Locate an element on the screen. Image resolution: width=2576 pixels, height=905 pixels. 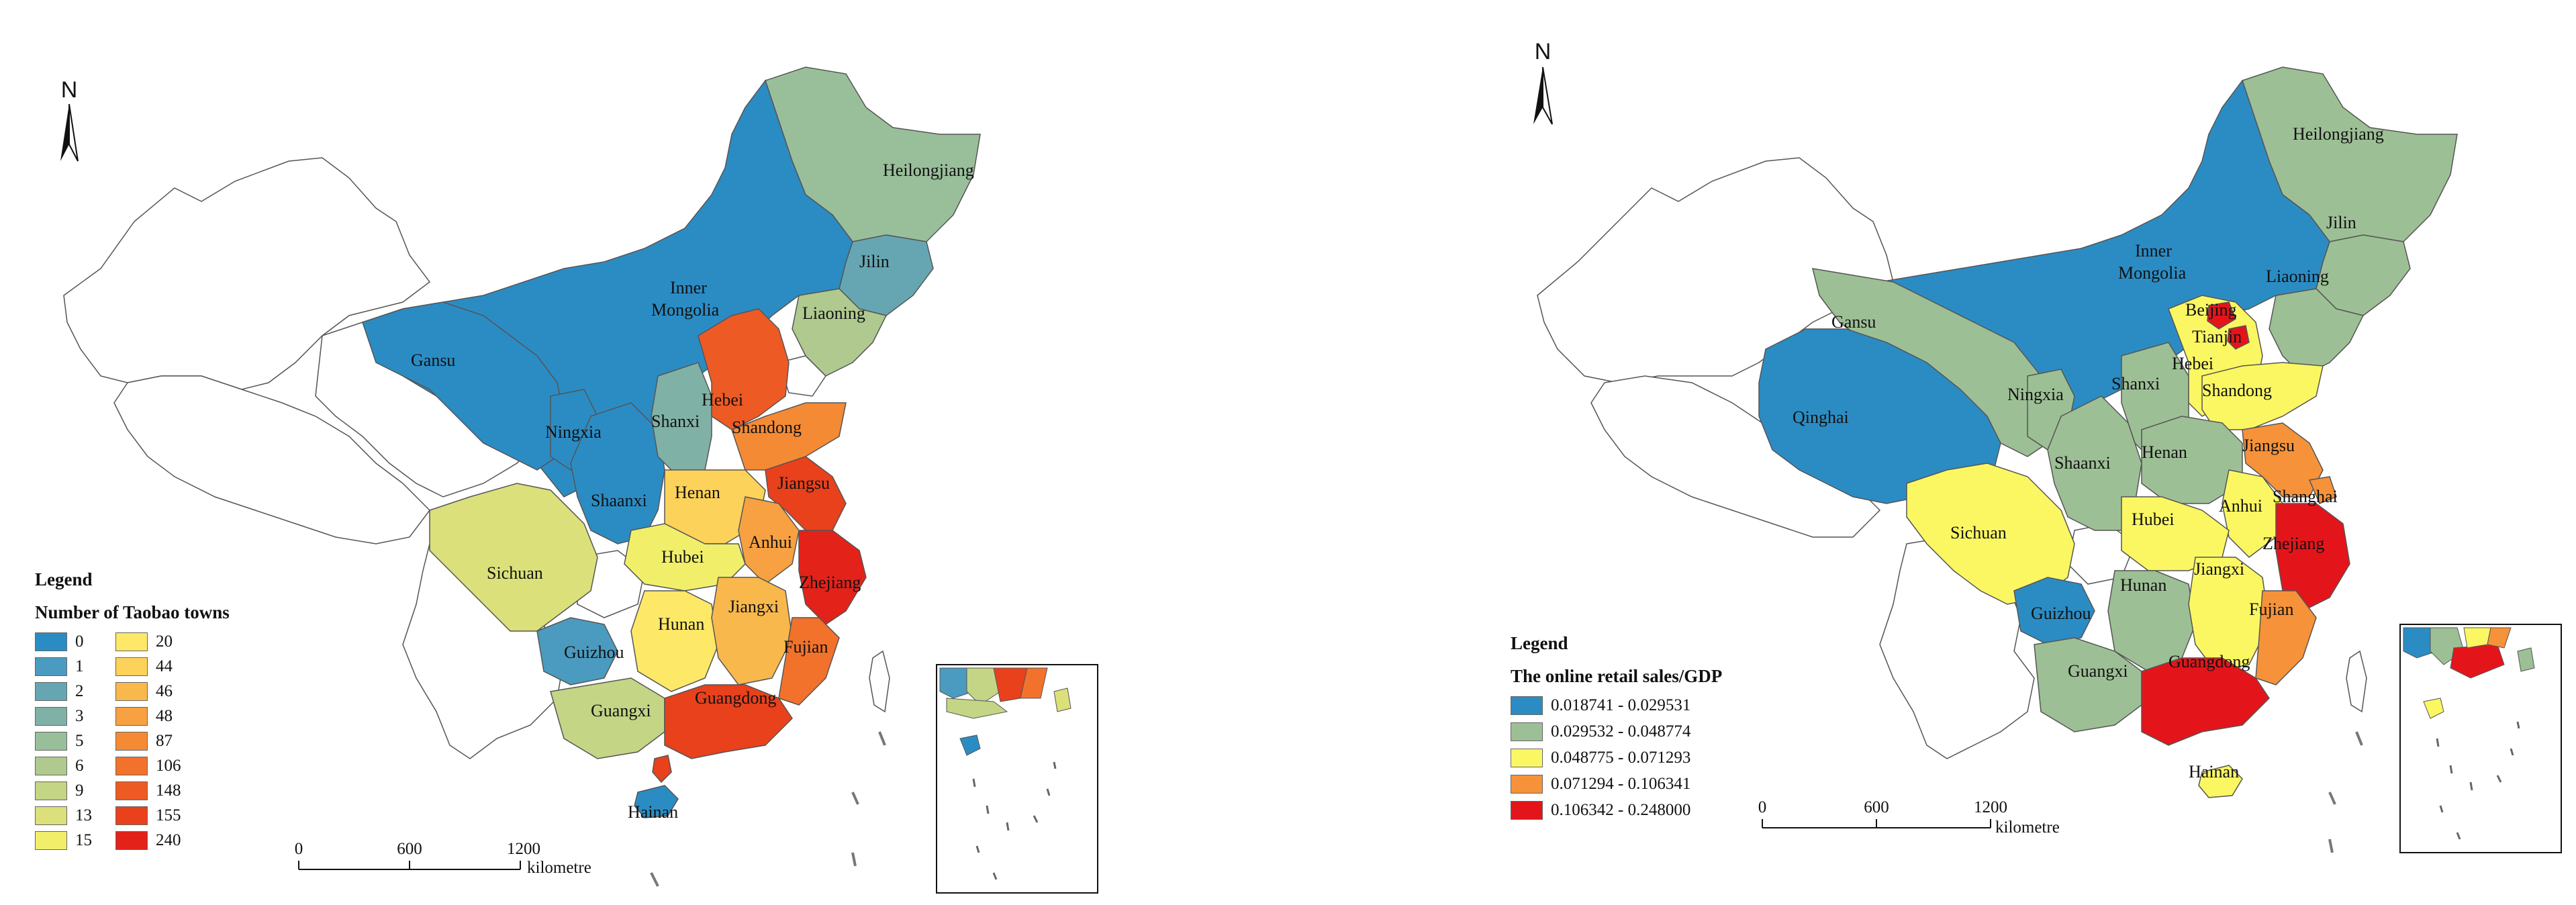
label-inner-mongolia-2: Mongolia is located at coordinates (2152, 273).